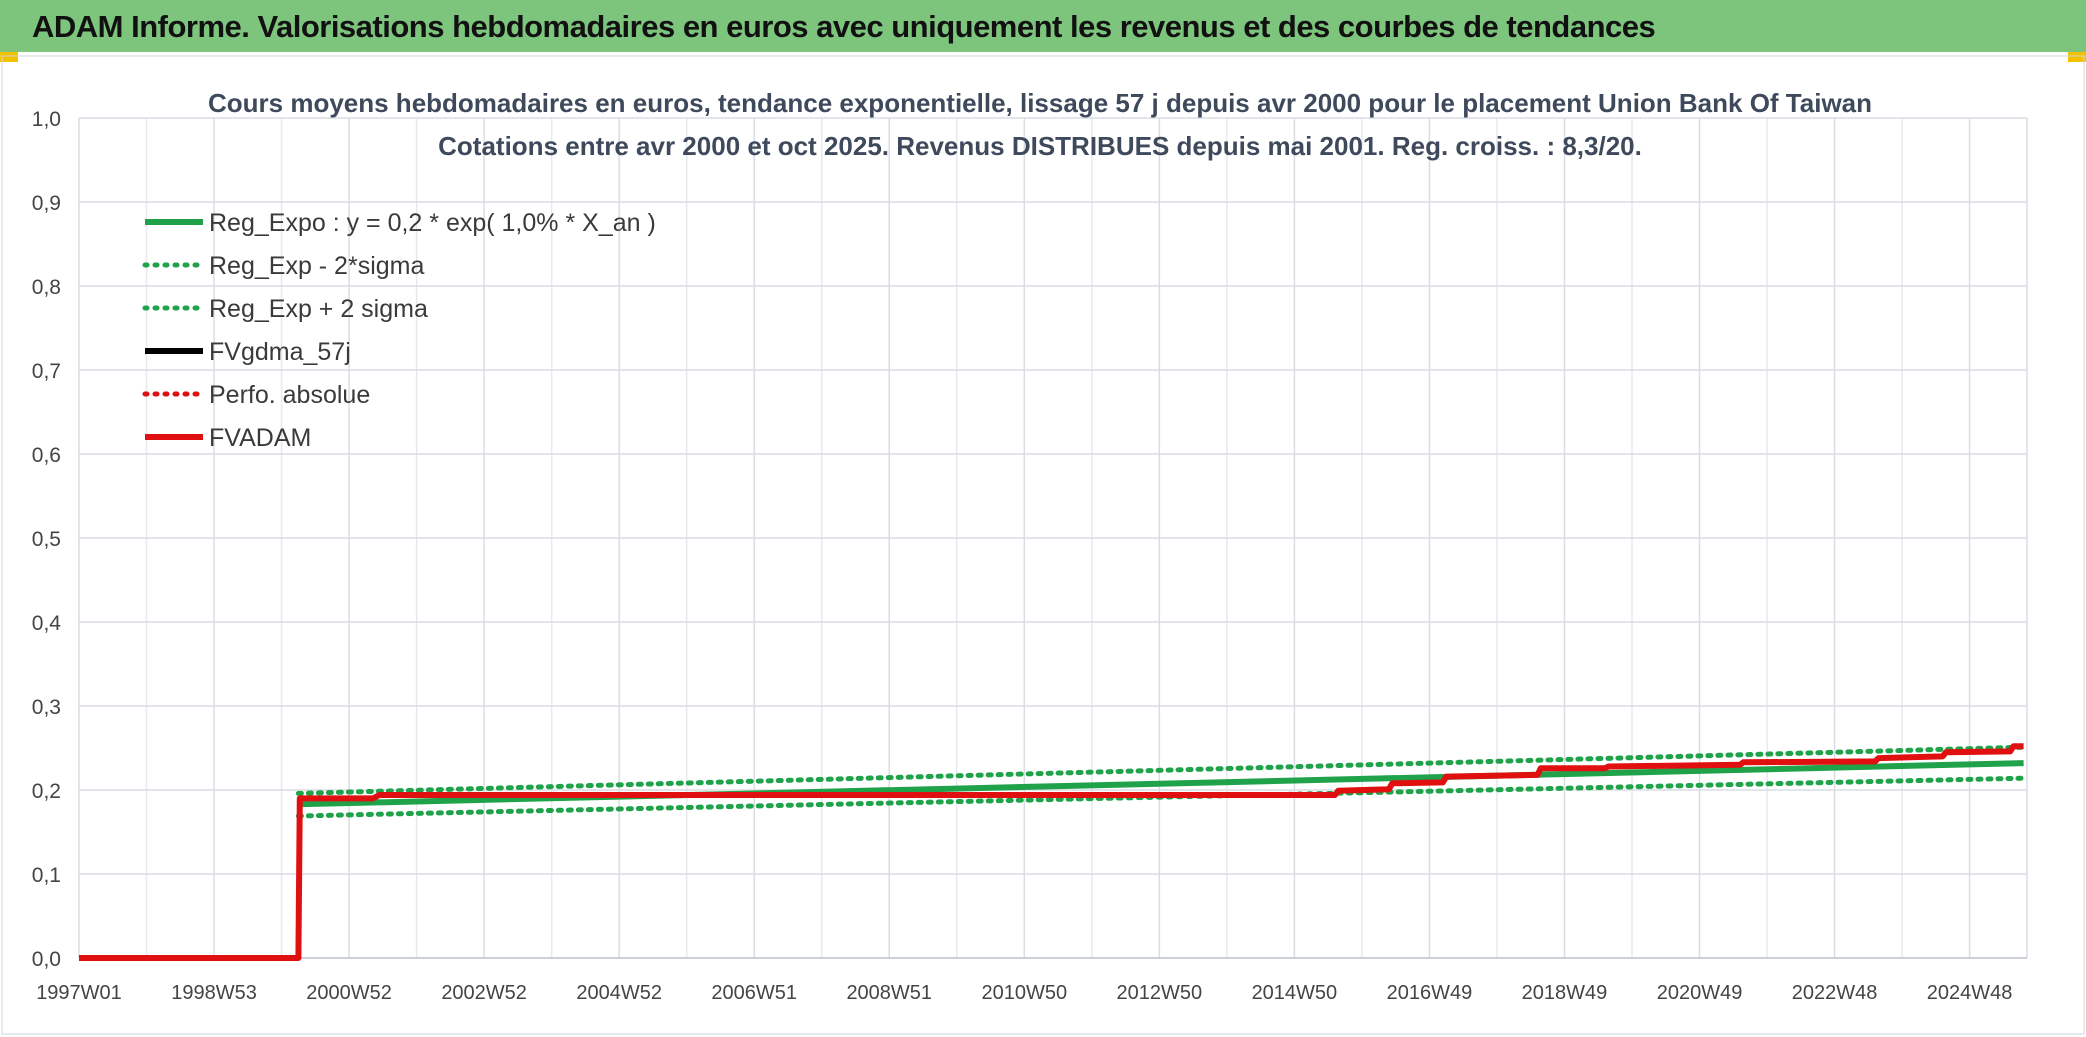 This screenshot has height=1037, width=2086. What do you see at coordinates (1160, 993) in the screenshot?
I see `x-tick-label: 2012W50` at bounding box center [1160, 993].